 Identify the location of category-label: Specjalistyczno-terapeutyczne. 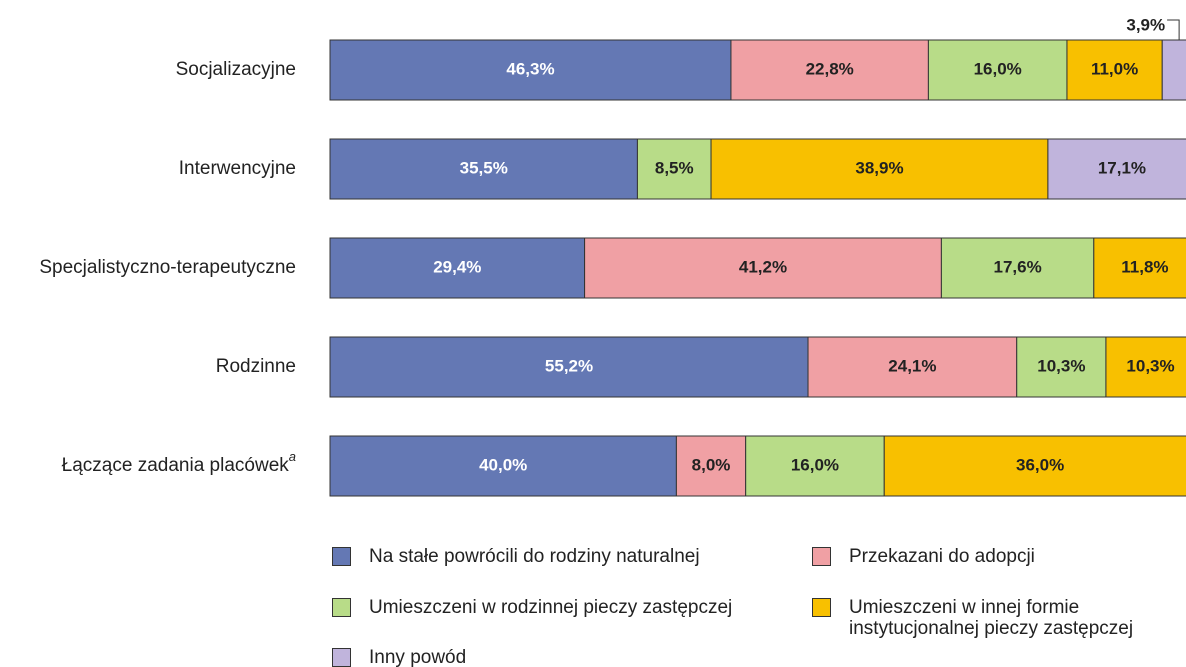
(167, 267).